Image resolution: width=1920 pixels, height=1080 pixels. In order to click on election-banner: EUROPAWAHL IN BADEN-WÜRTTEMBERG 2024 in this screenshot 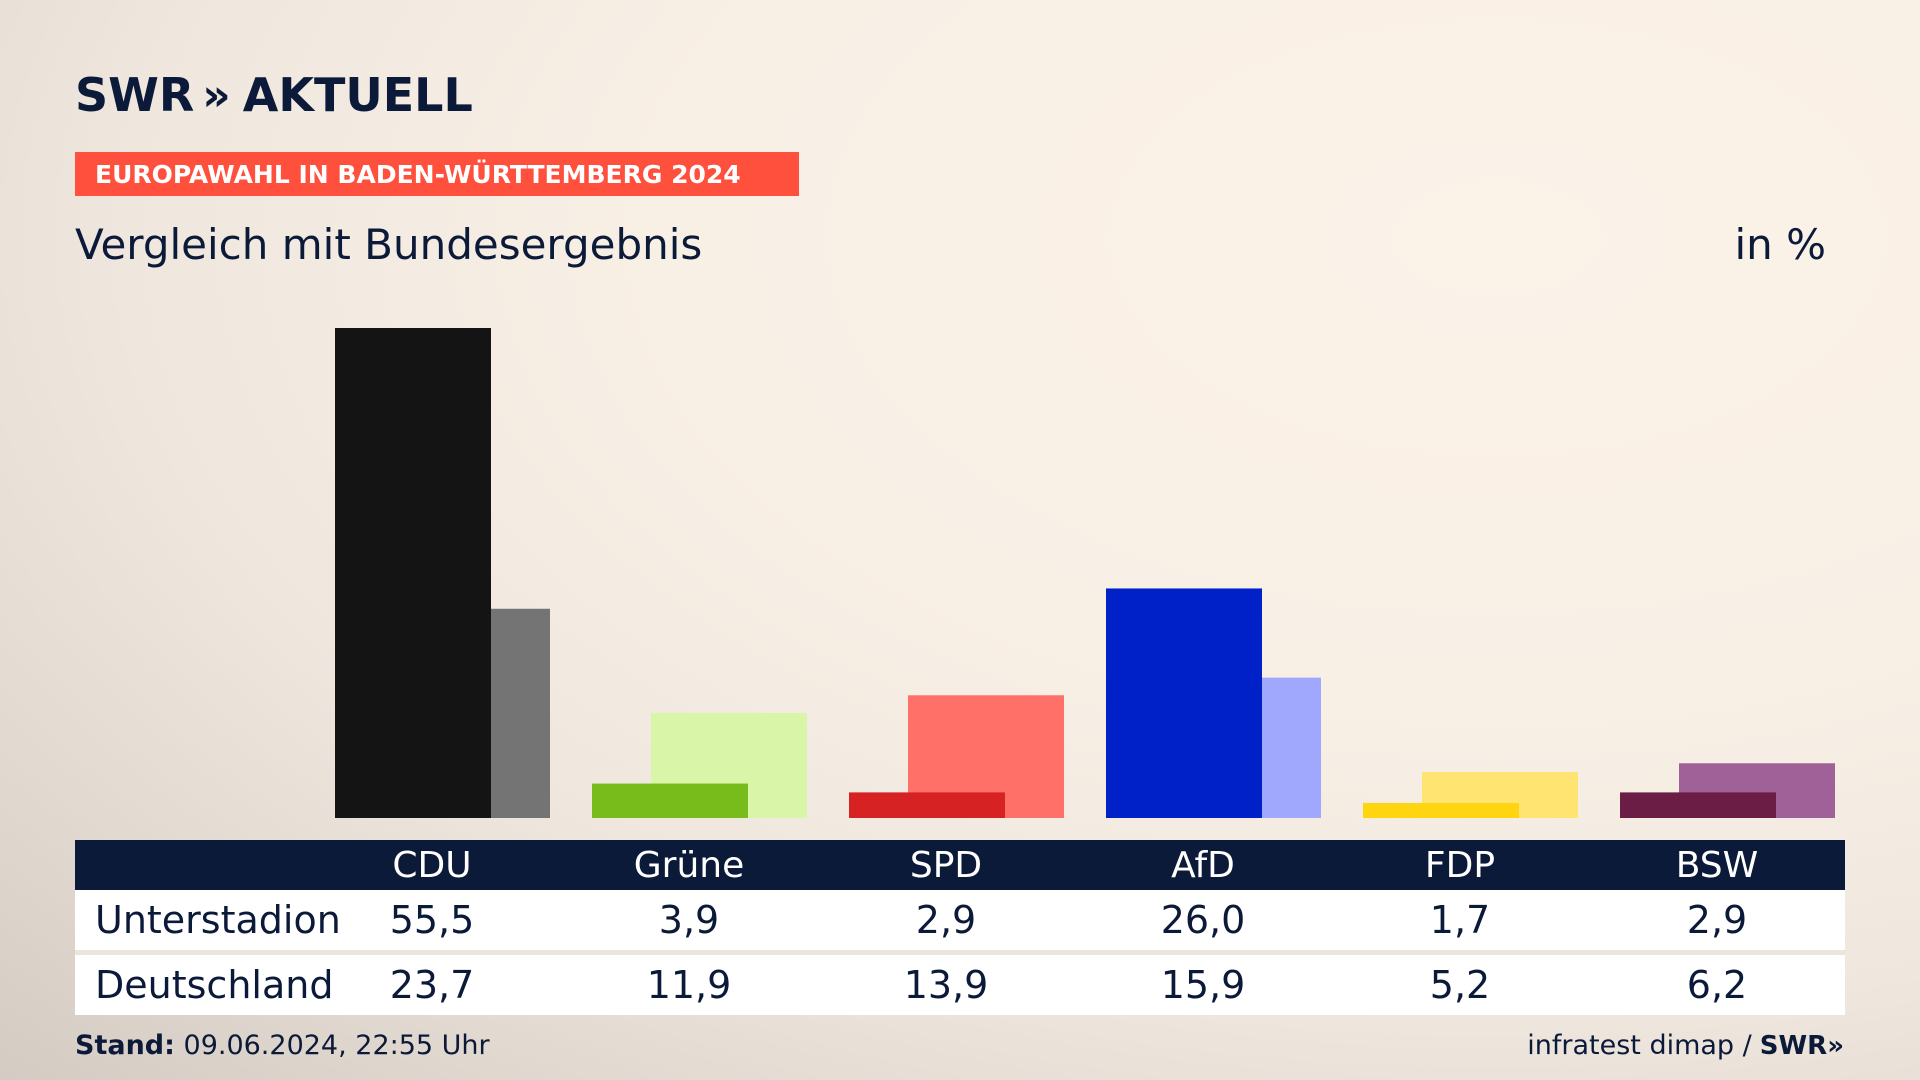, I will do `click(437, 174)`.